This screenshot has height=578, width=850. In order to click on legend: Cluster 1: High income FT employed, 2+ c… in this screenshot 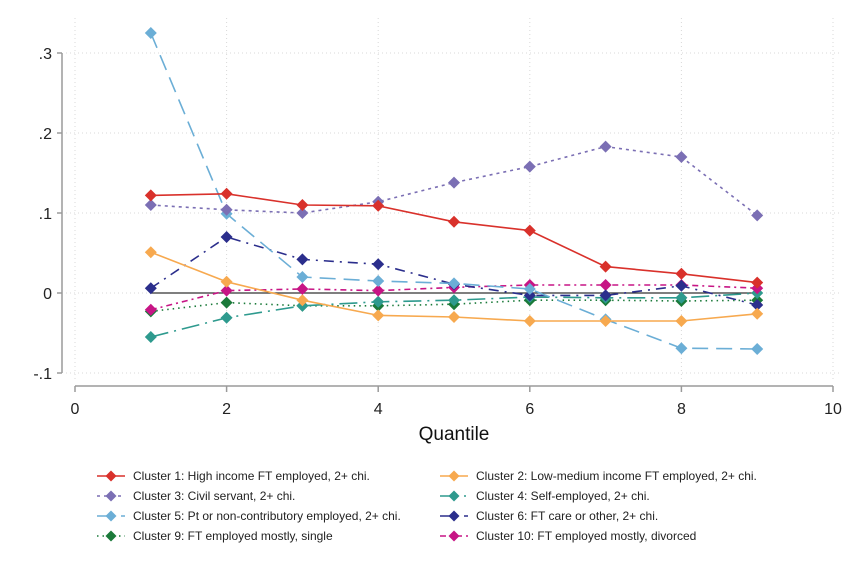, I will do `click(427, 506)`.